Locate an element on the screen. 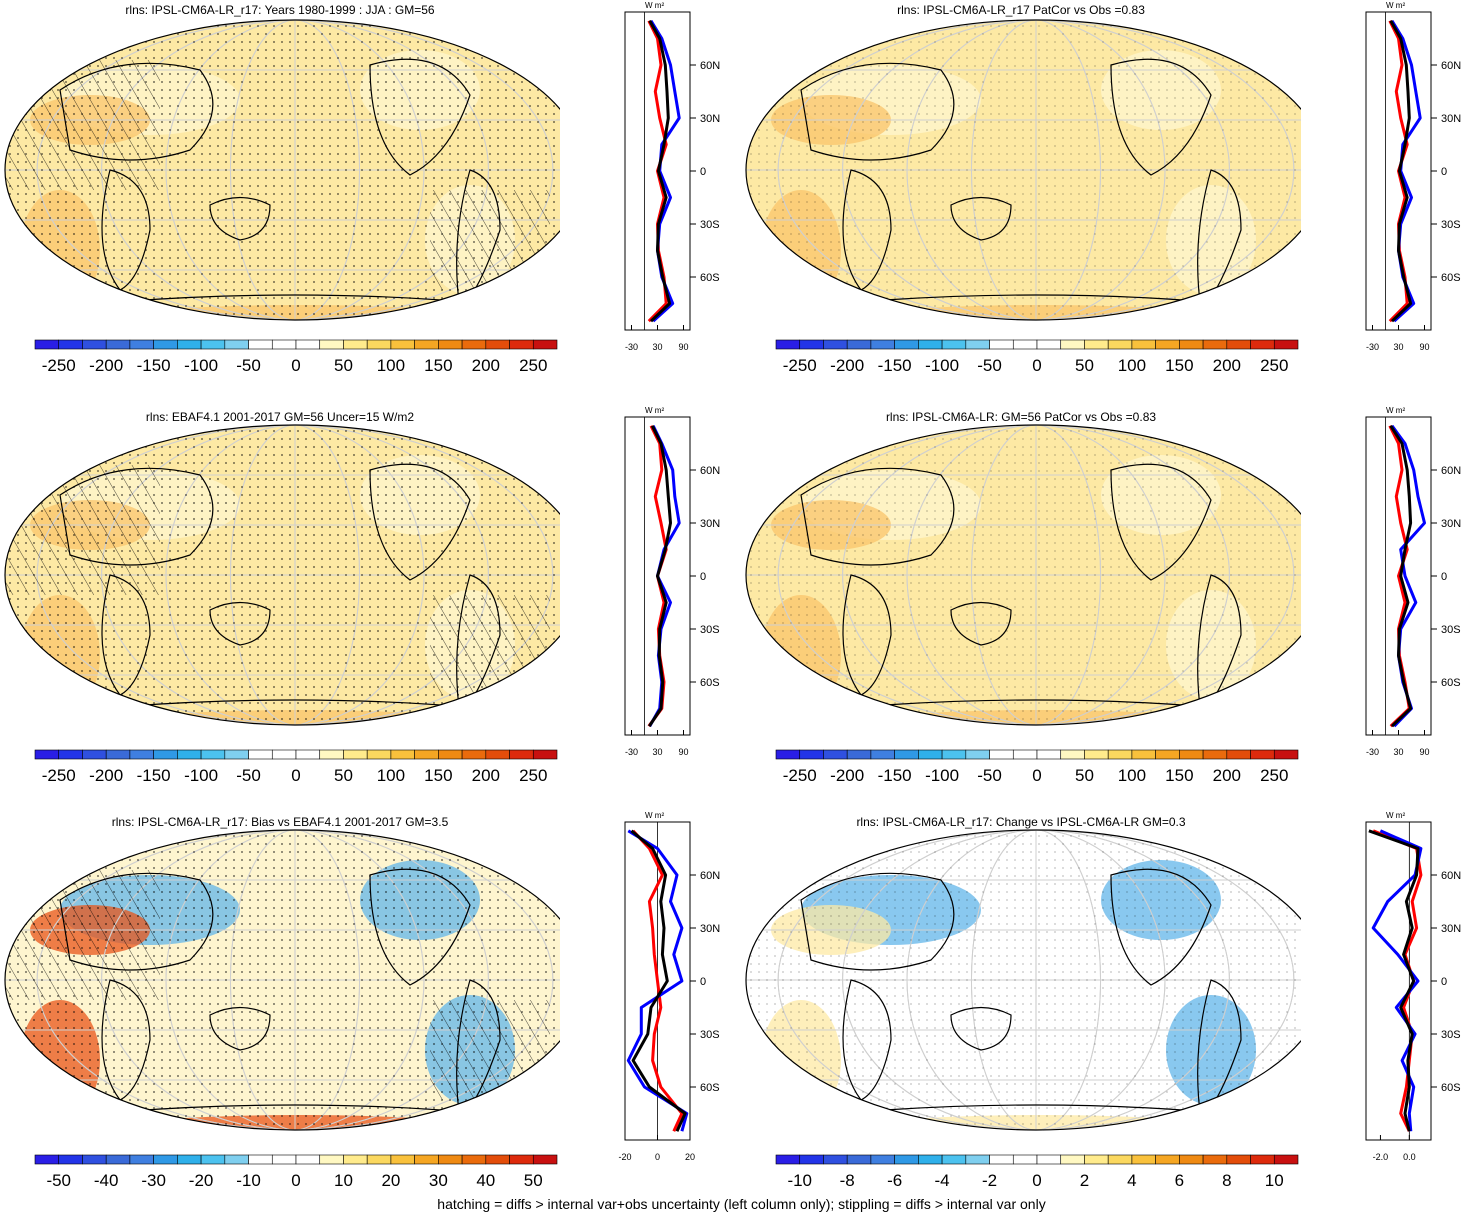  colorbar-label: -50 is located at coordinates (248, 365).